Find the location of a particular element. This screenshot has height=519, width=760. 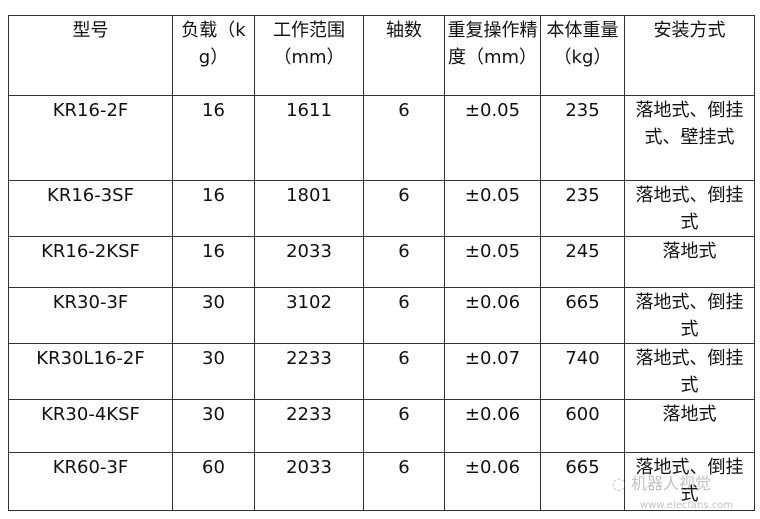

table-row: KR16-2KSF 16 2033 6 ±0.05 245 落地式 is located at coordinates (381, 262).